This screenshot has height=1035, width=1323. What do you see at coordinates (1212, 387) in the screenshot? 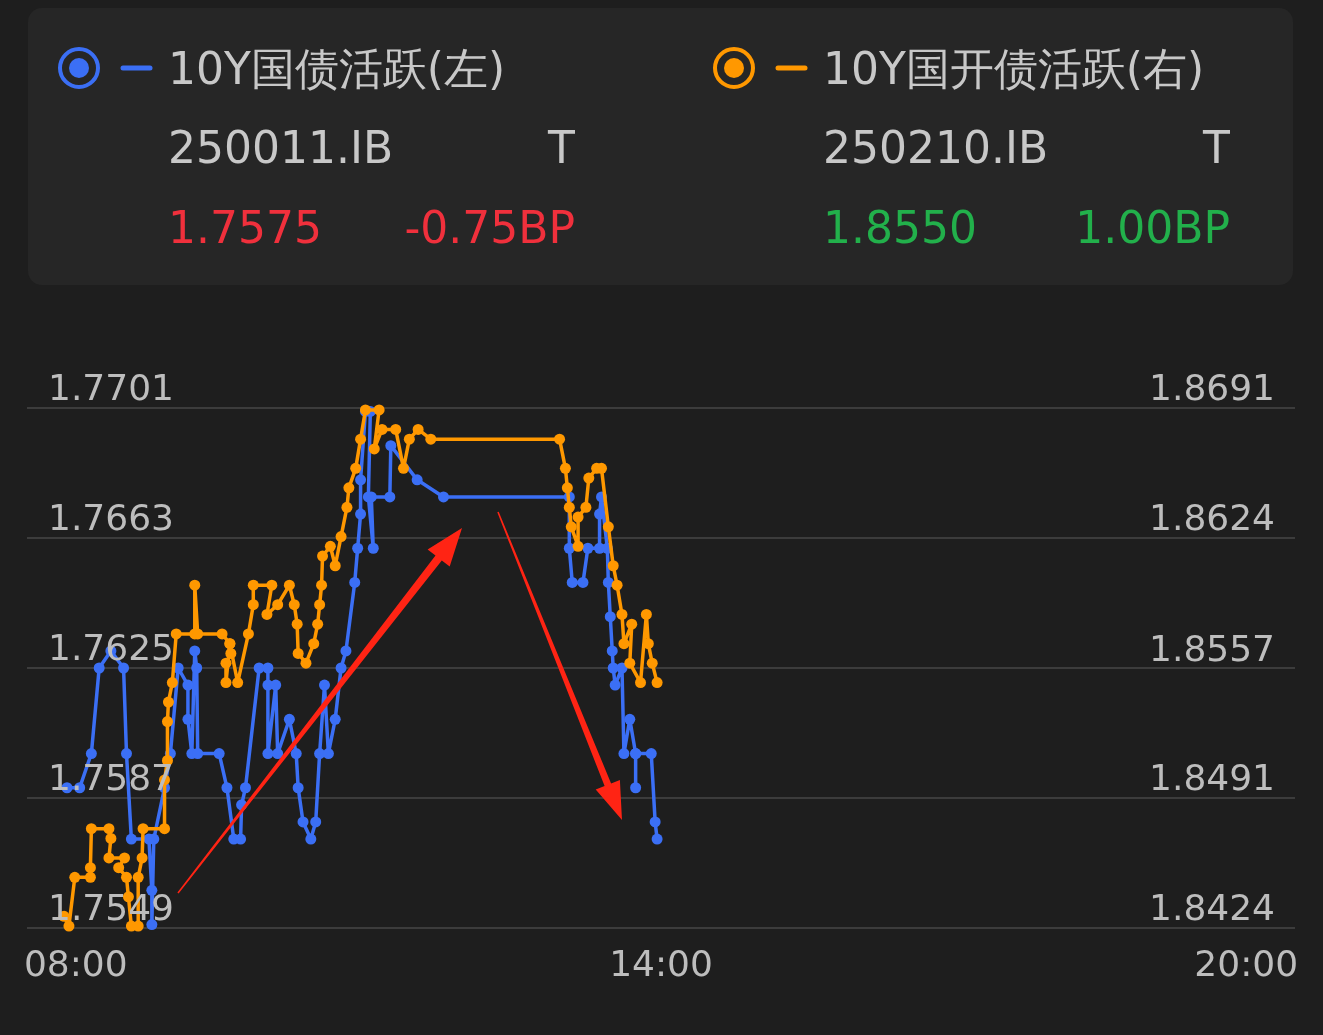
I see `y2-tick-label: 1.8691` at bounding box center [1212, 387].